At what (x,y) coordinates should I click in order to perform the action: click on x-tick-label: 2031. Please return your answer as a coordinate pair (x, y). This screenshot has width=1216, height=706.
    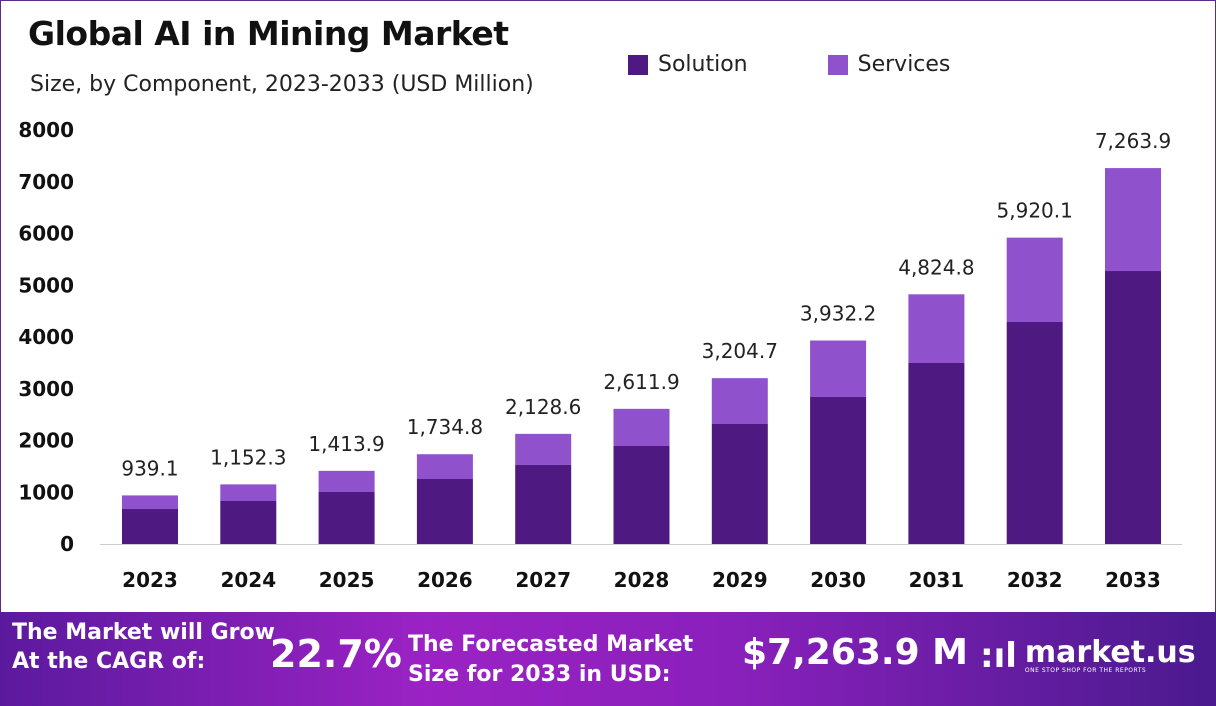
    Looking at the image, I should click on (937, 580).